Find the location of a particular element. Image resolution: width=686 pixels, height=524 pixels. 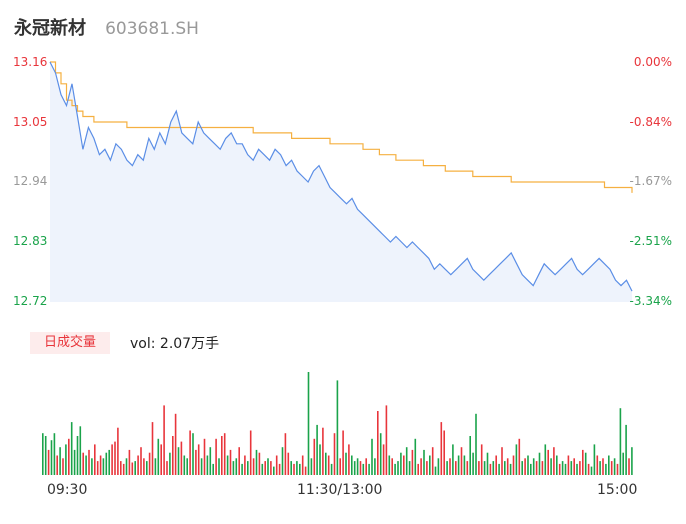

y-tick-left: 13.05 is located at coordinates (30, 122).